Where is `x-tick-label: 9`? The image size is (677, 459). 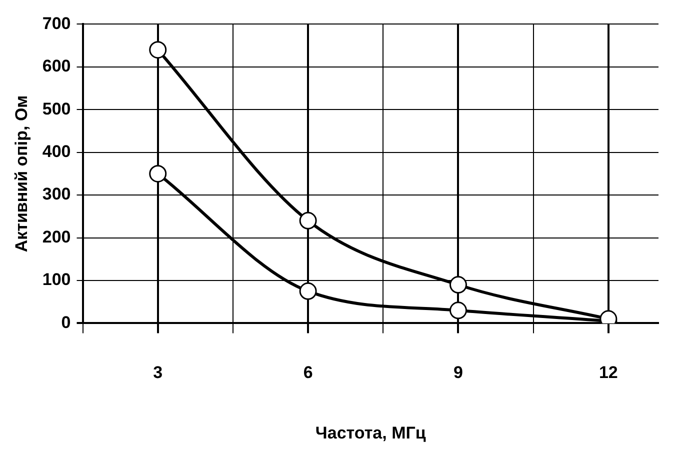
x-tick-label: 9 is located at coordinates (458, 372).